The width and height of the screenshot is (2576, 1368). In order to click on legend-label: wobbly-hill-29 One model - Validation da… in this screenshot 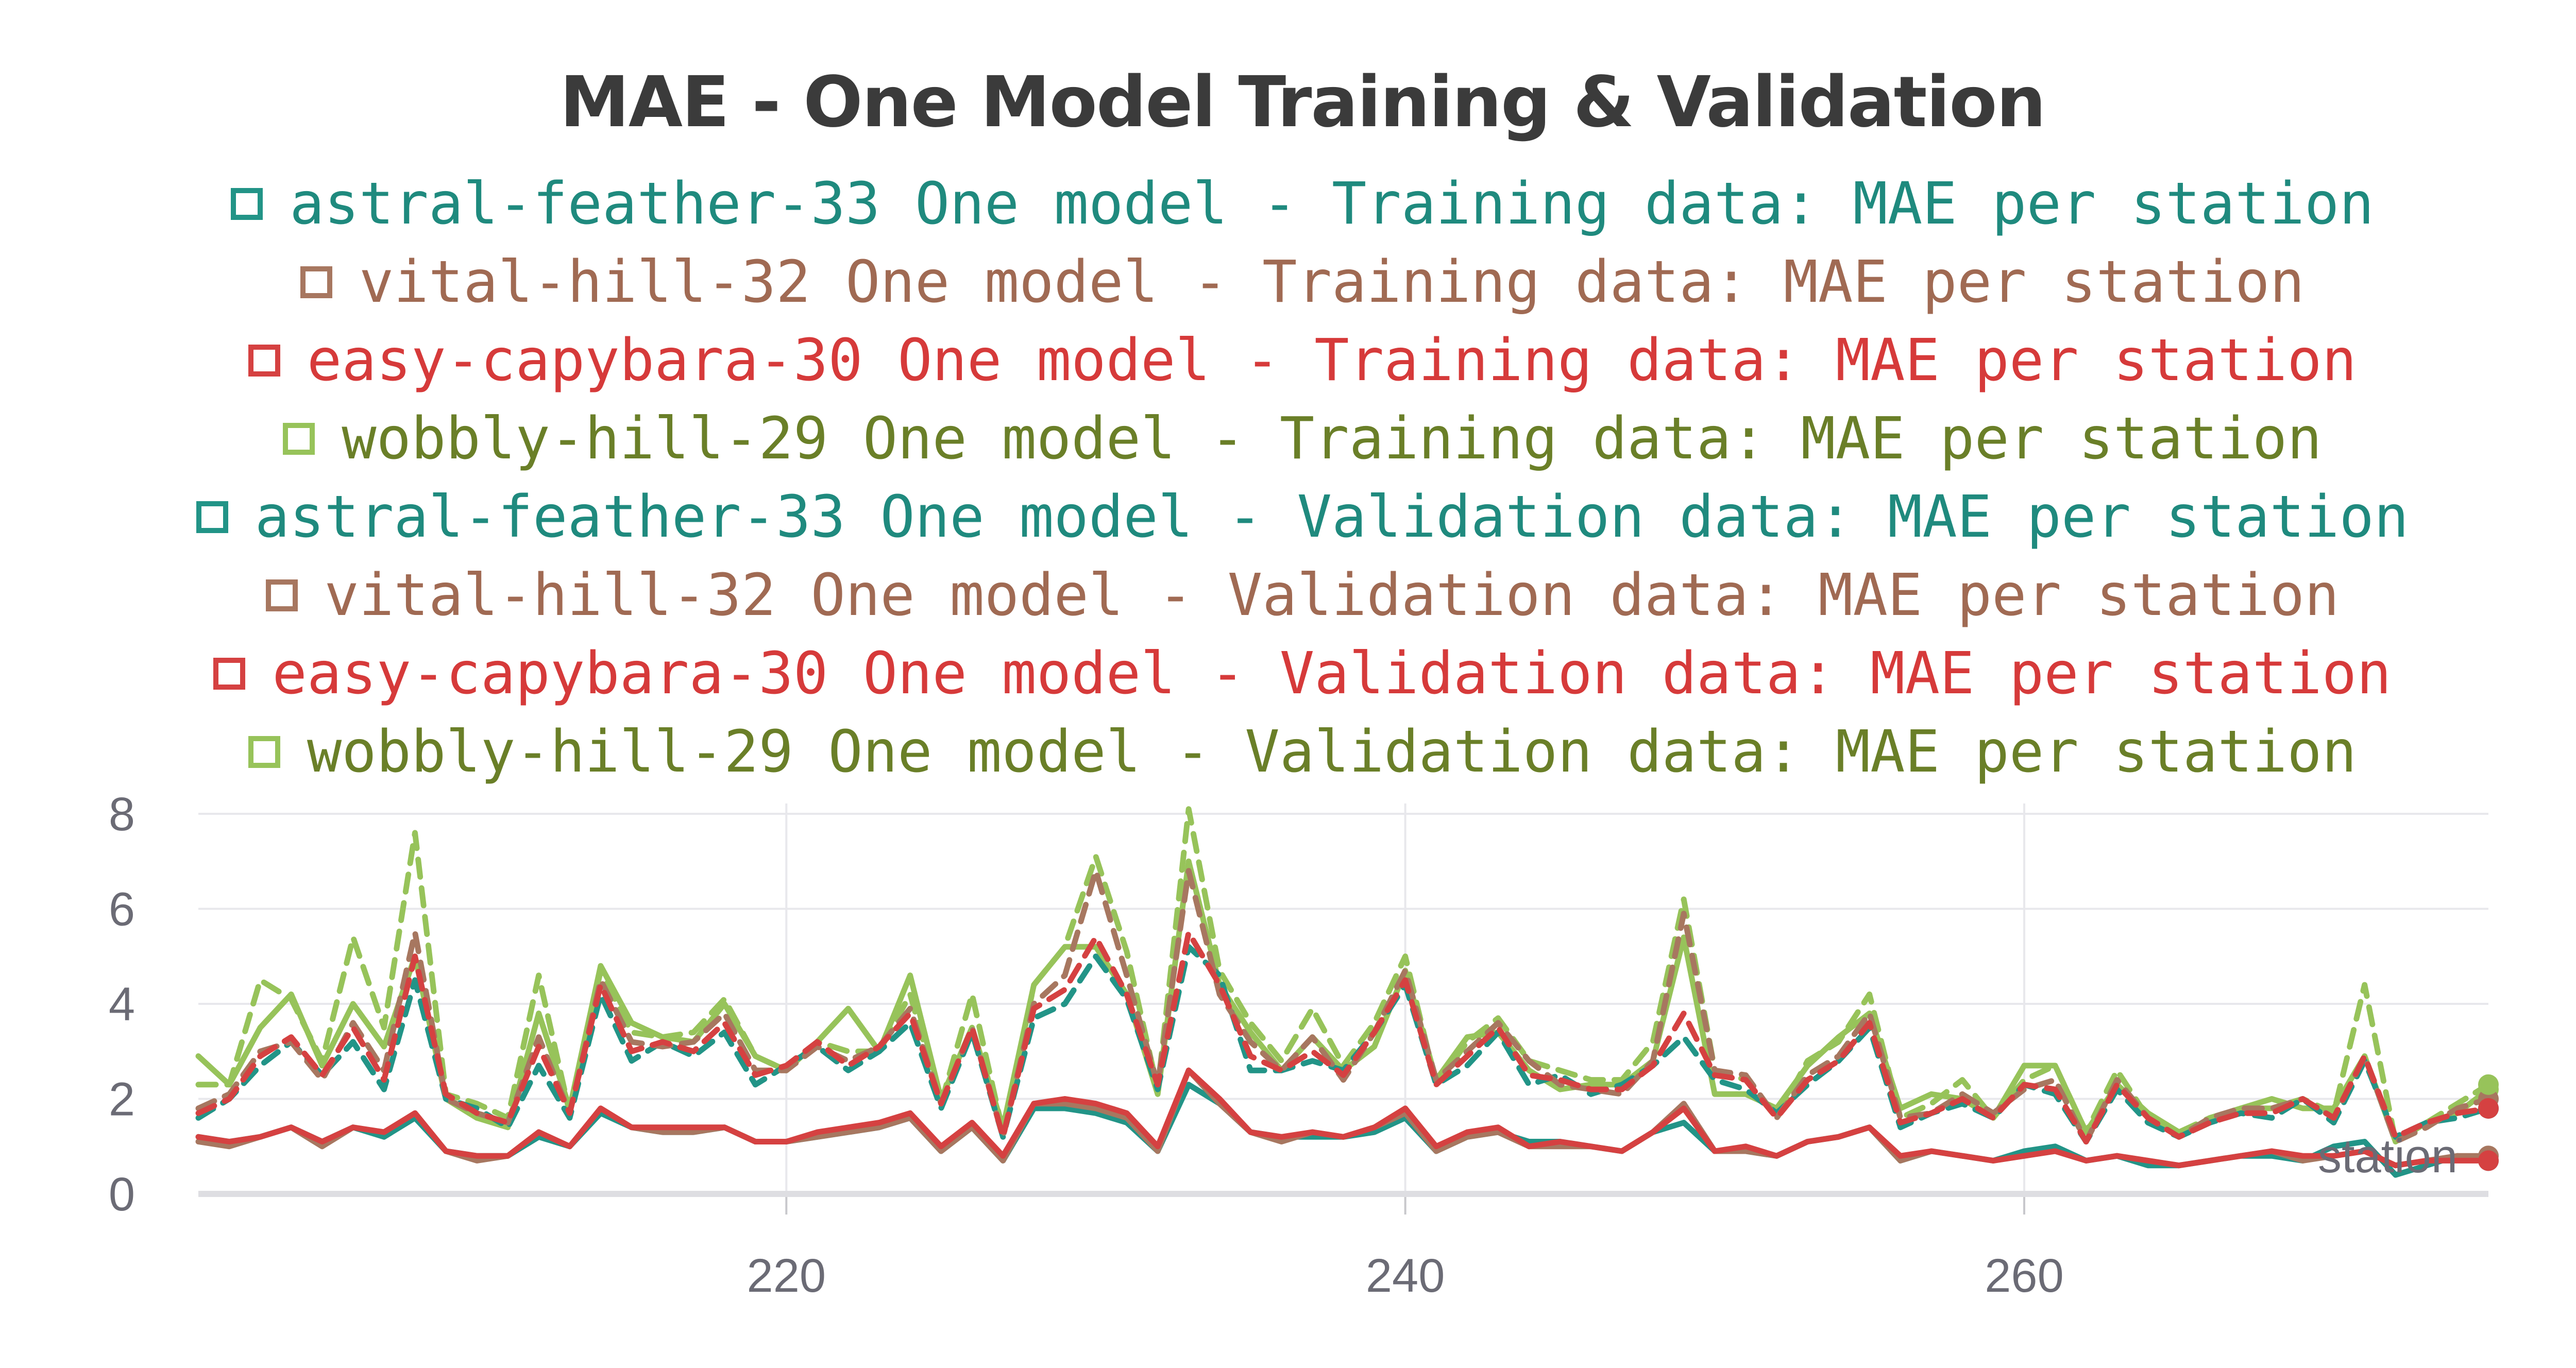, I will do `click(1332, 752)`.